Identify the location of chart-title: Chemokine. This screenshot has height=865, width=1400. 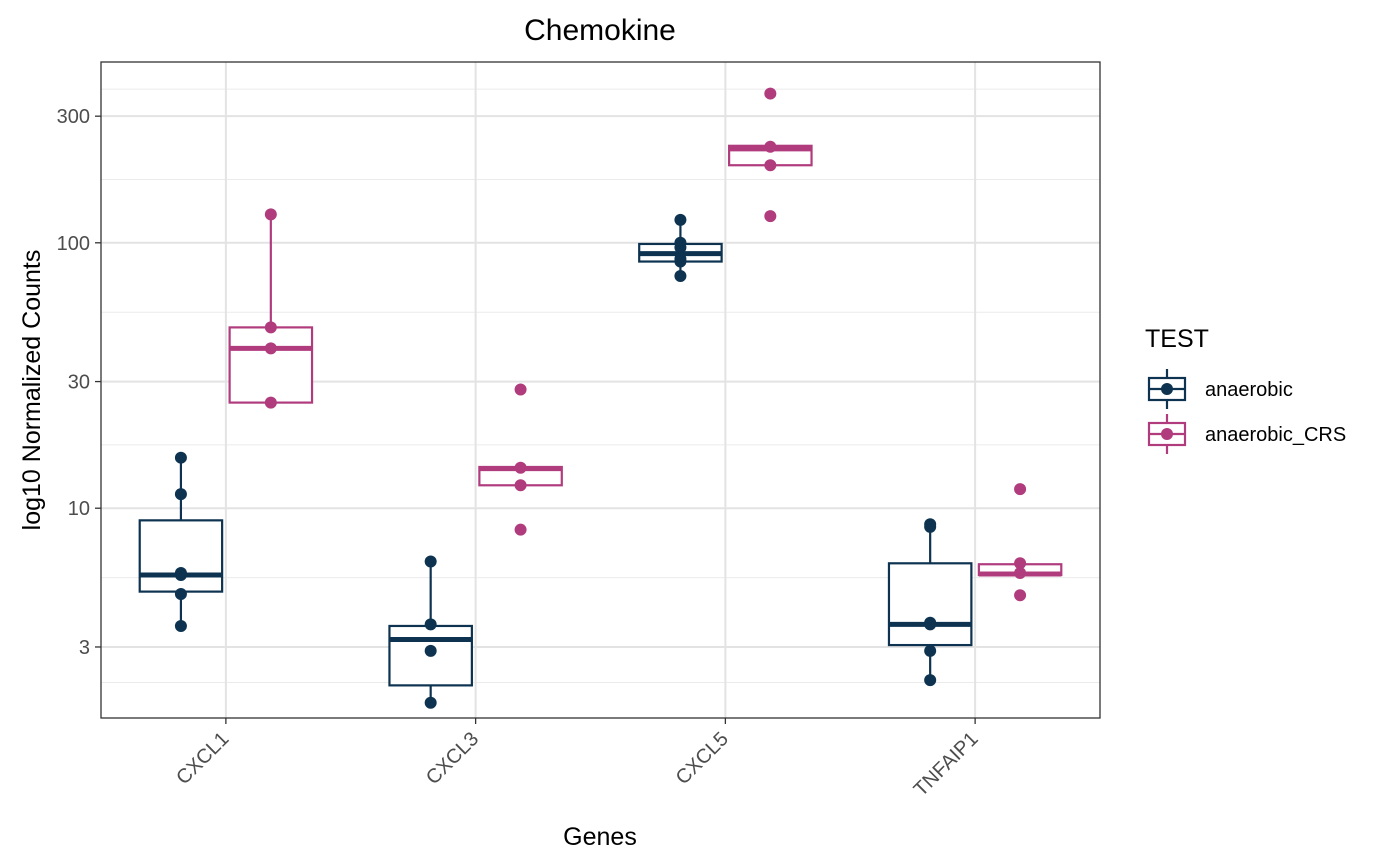
(600, 30).